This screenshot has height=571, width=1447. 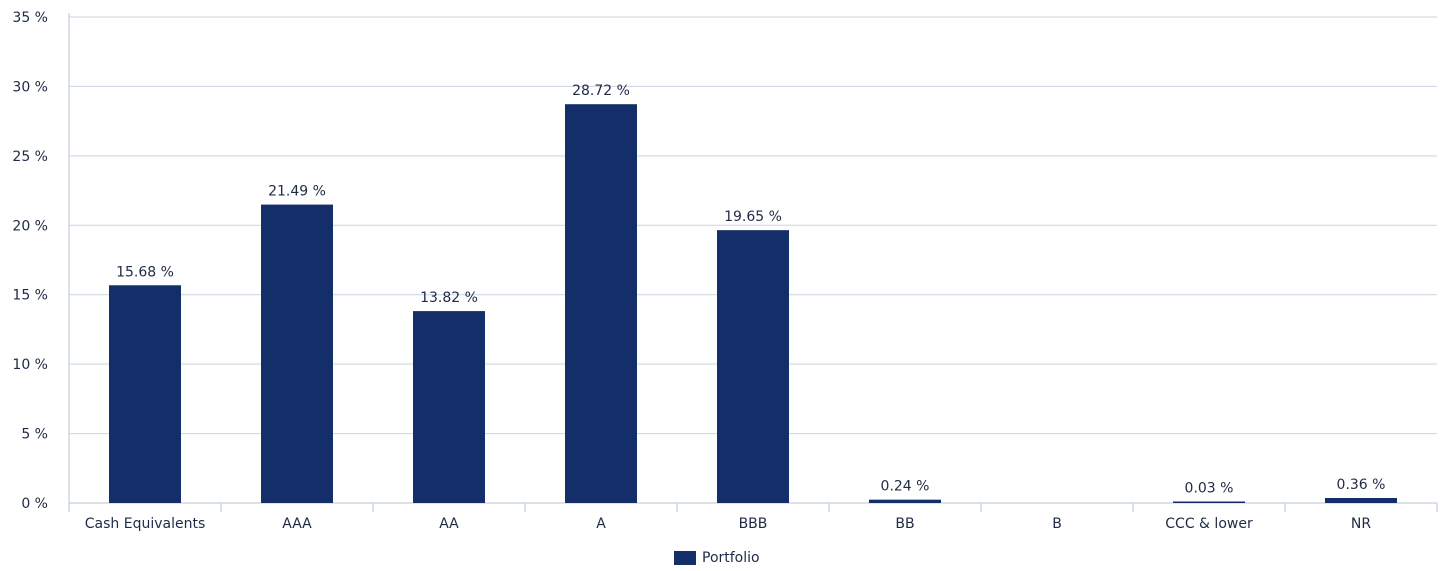 What do you see at coordinates (34, 504) in the screenshot?
I see `y-tick-label-0: 0 %` at bounding box center [34, 504].